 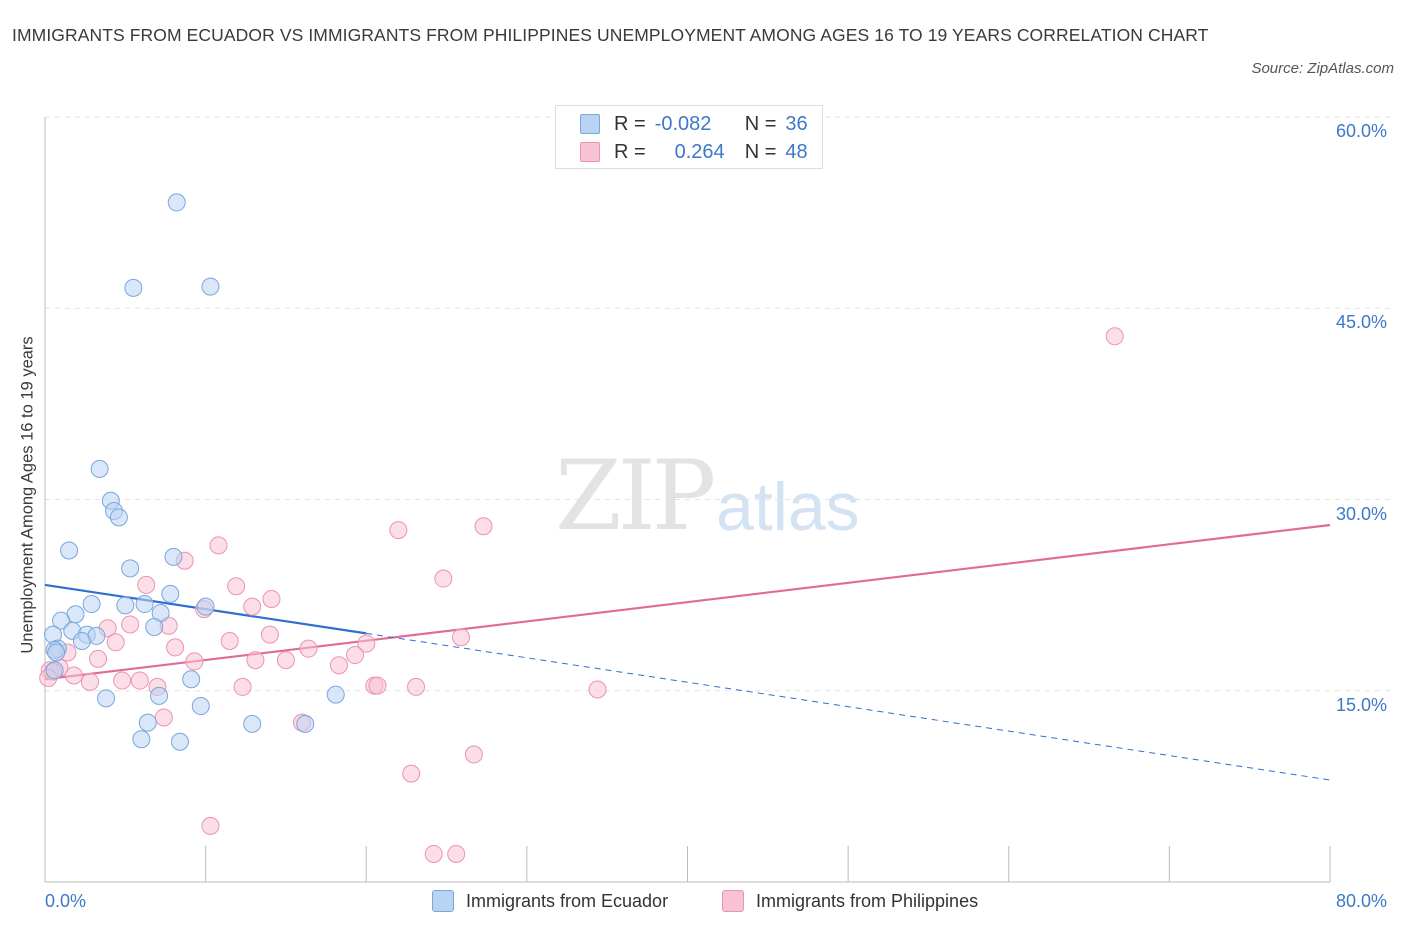 I want to click on philippines-legend-label: Immigrants from Philippines, so click(x=867, y=900).